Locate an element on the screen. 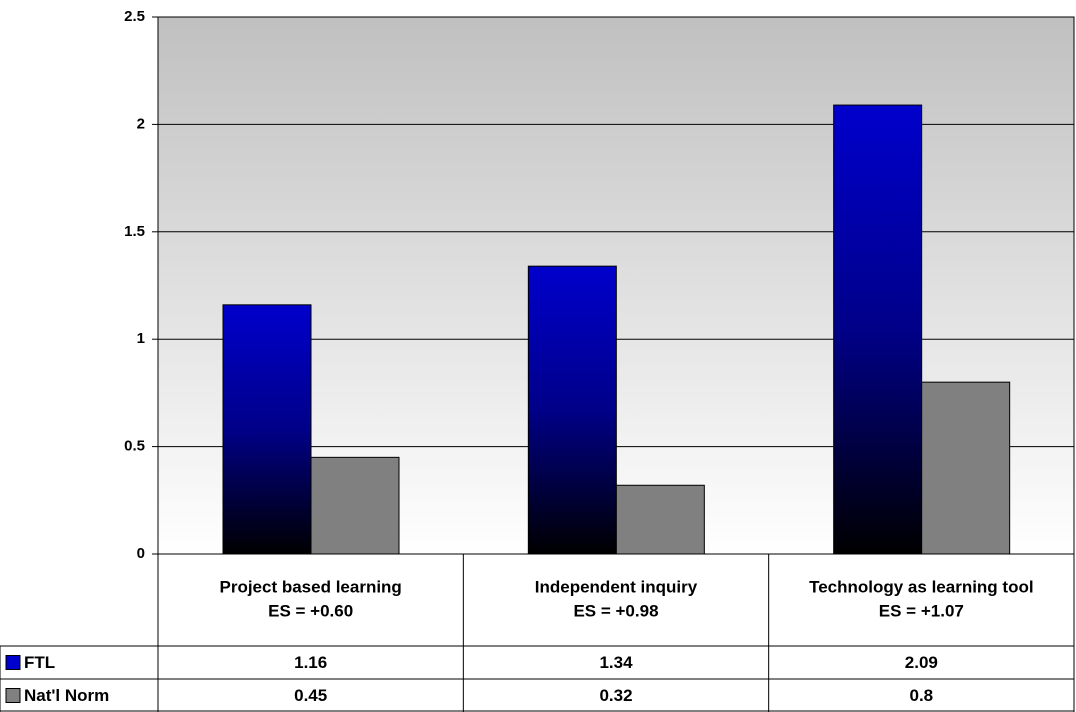 This screenshot has height=712, width=1076. y-tick-label: 2 is located at coordinates (141, 123).